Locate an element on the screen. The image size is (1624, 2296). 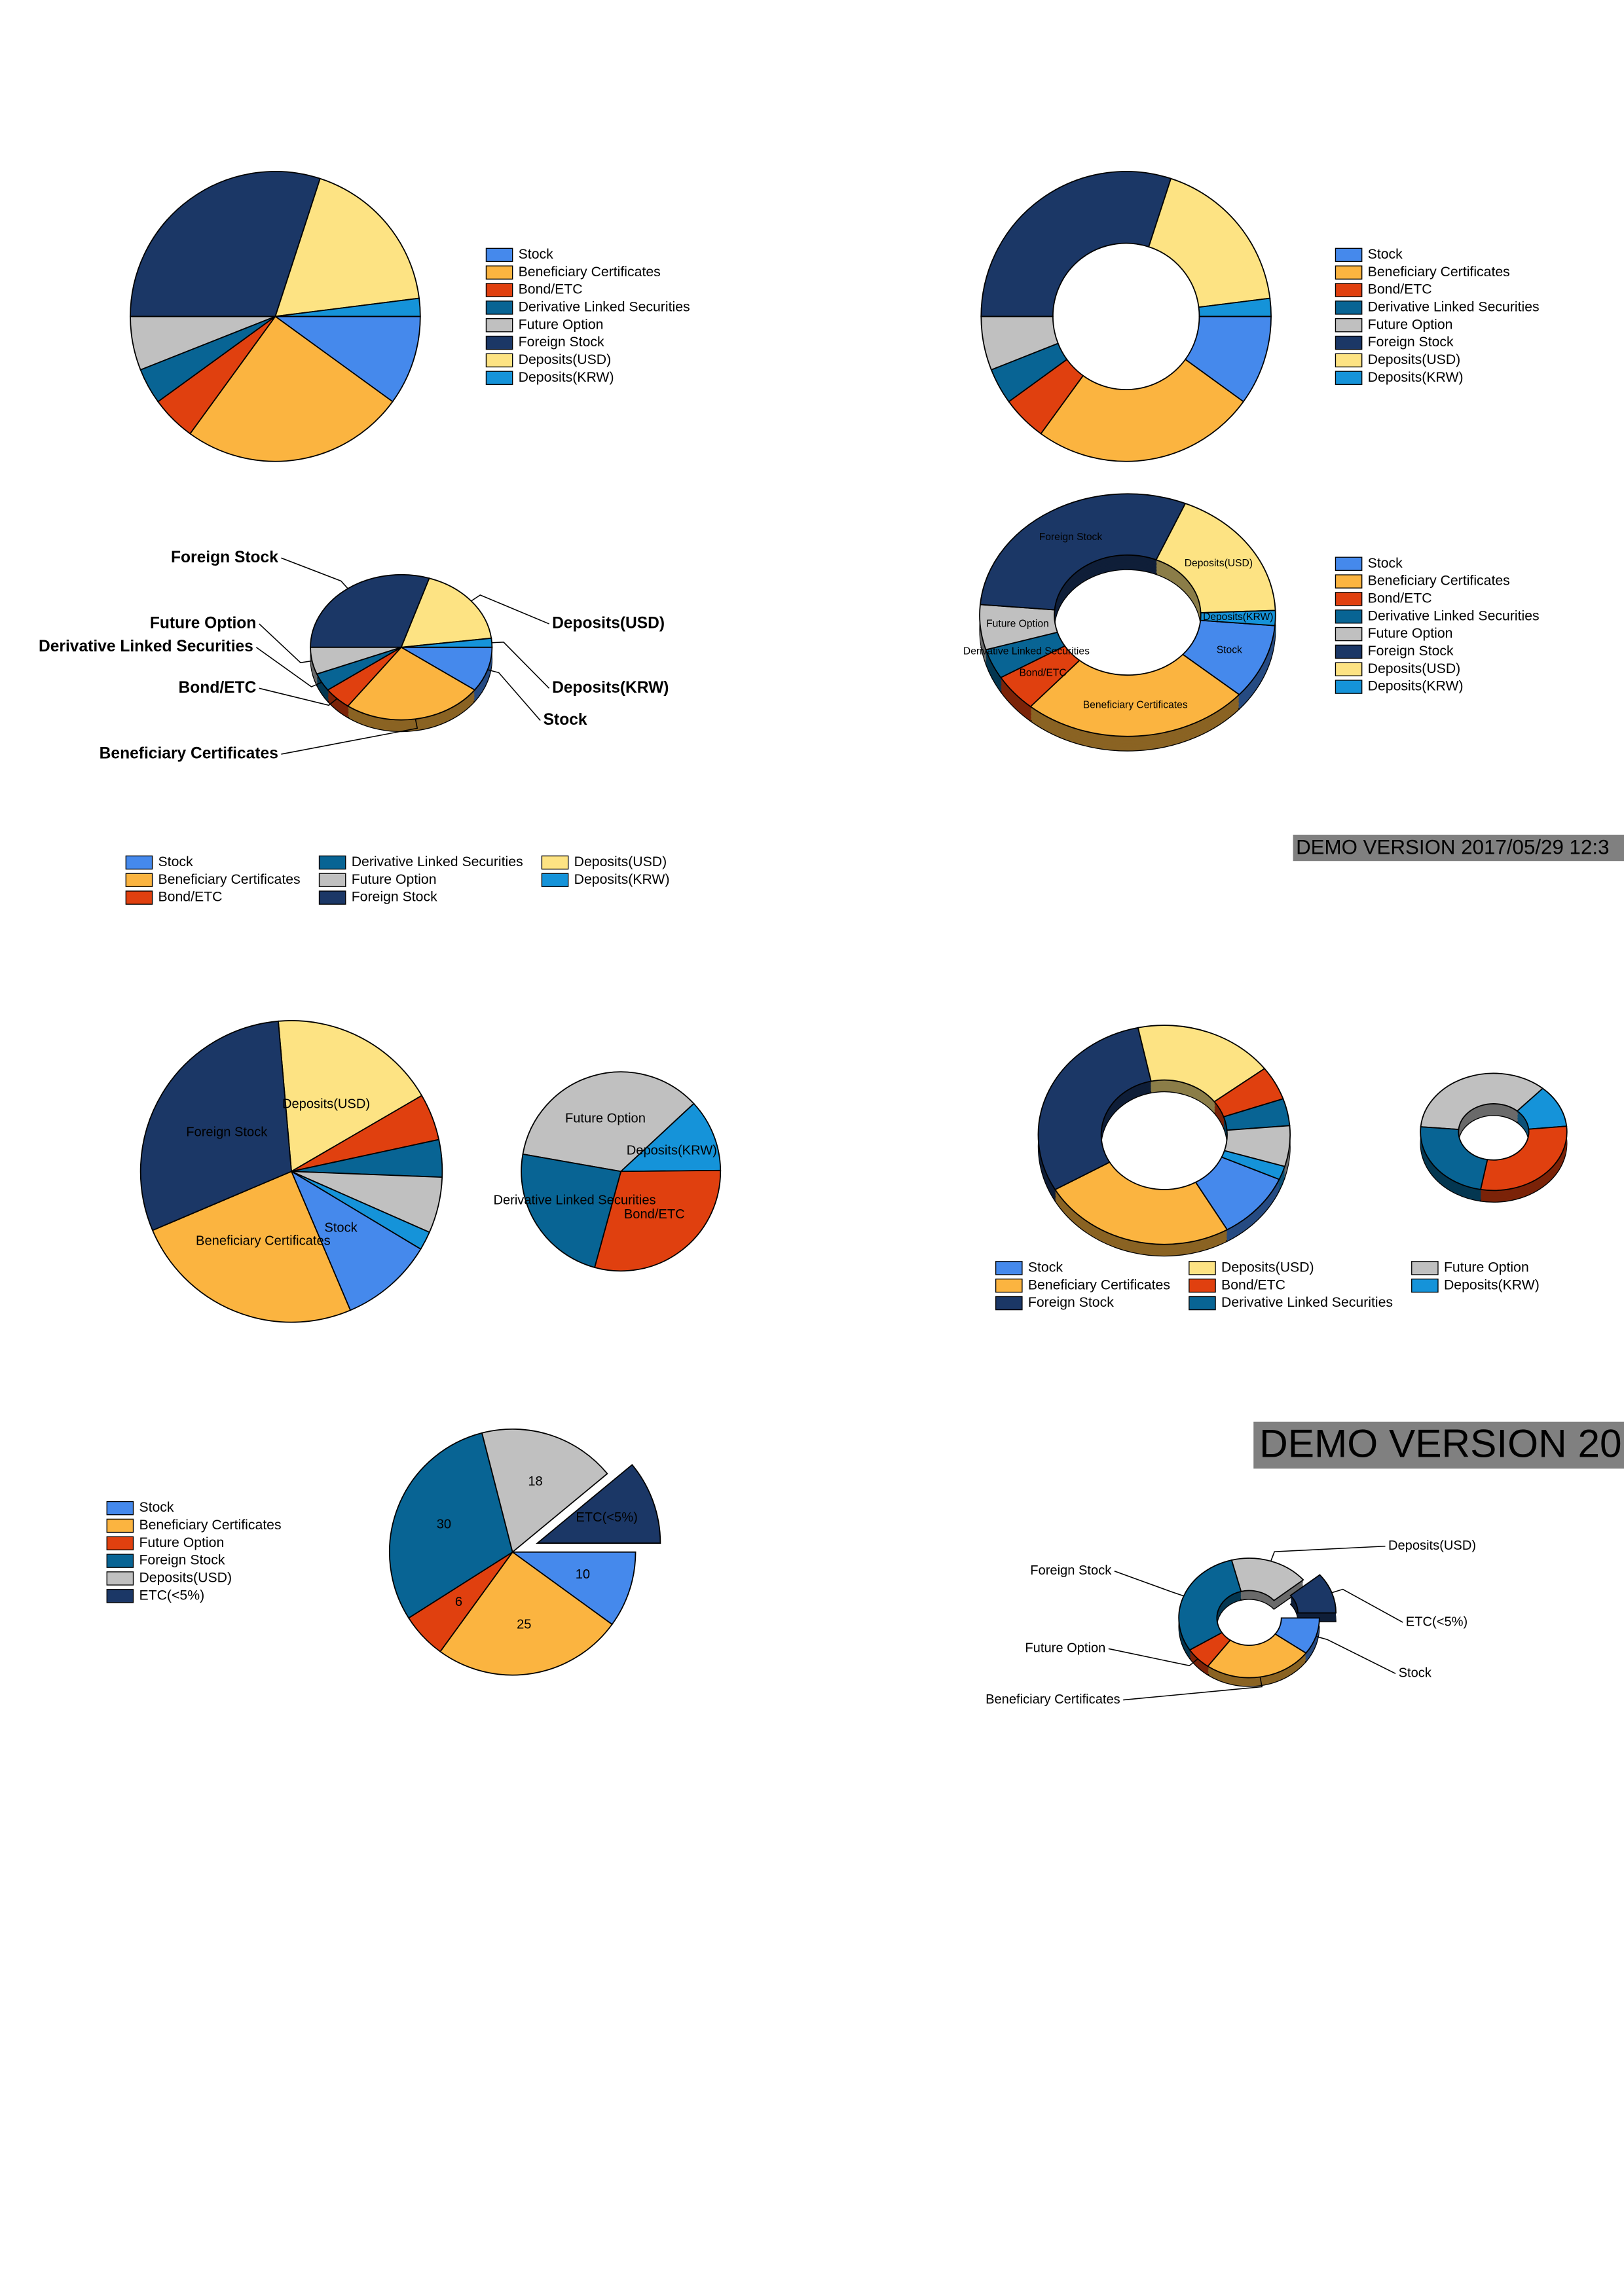
legend-label: Bond/ETC is located at coordinates (1400, 289).